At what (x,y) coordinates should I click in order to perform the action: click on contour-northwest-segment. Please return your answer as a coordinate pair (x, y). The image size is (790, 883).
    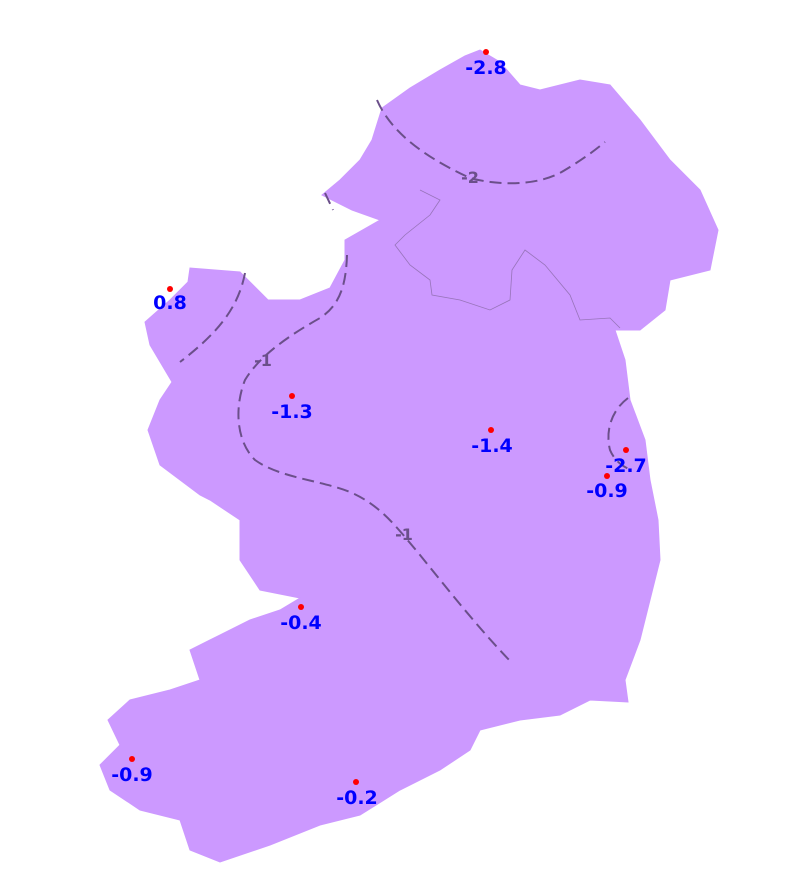
    Looking at the image, I should click on (329, 201).